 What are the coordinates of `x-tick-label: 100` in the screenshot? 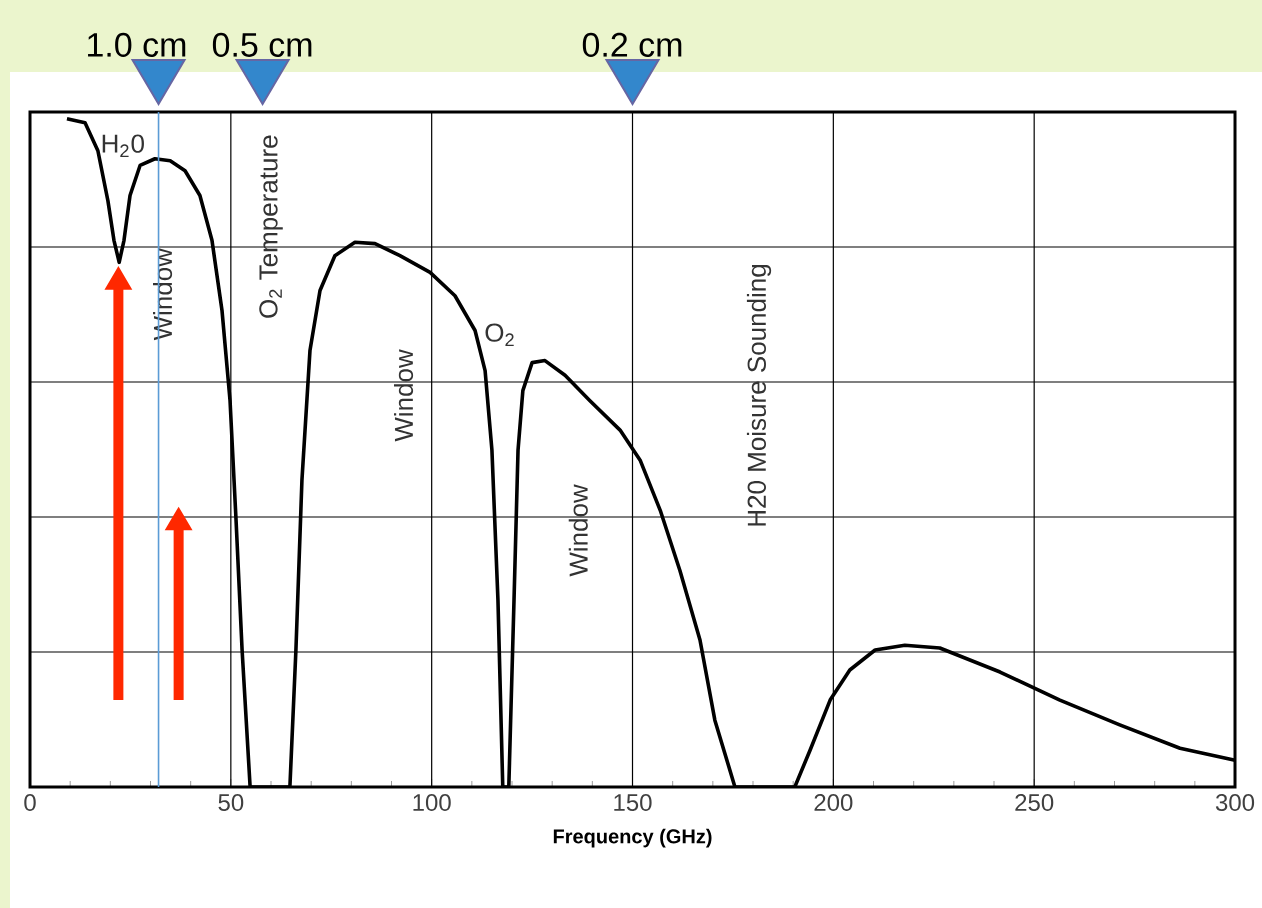 It's located at (432, 803).